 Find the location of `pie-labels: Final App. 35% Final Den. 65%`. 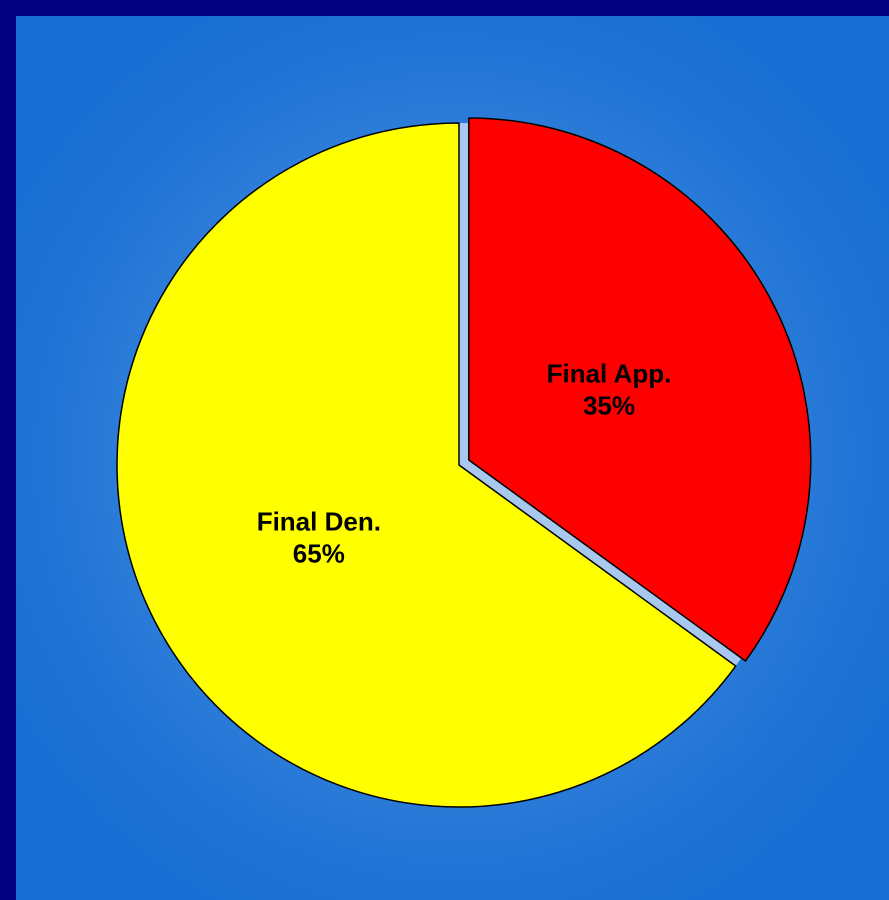

pie-labels: Final App. 35% Final Den. 65% is located at coordinates (464, 464).